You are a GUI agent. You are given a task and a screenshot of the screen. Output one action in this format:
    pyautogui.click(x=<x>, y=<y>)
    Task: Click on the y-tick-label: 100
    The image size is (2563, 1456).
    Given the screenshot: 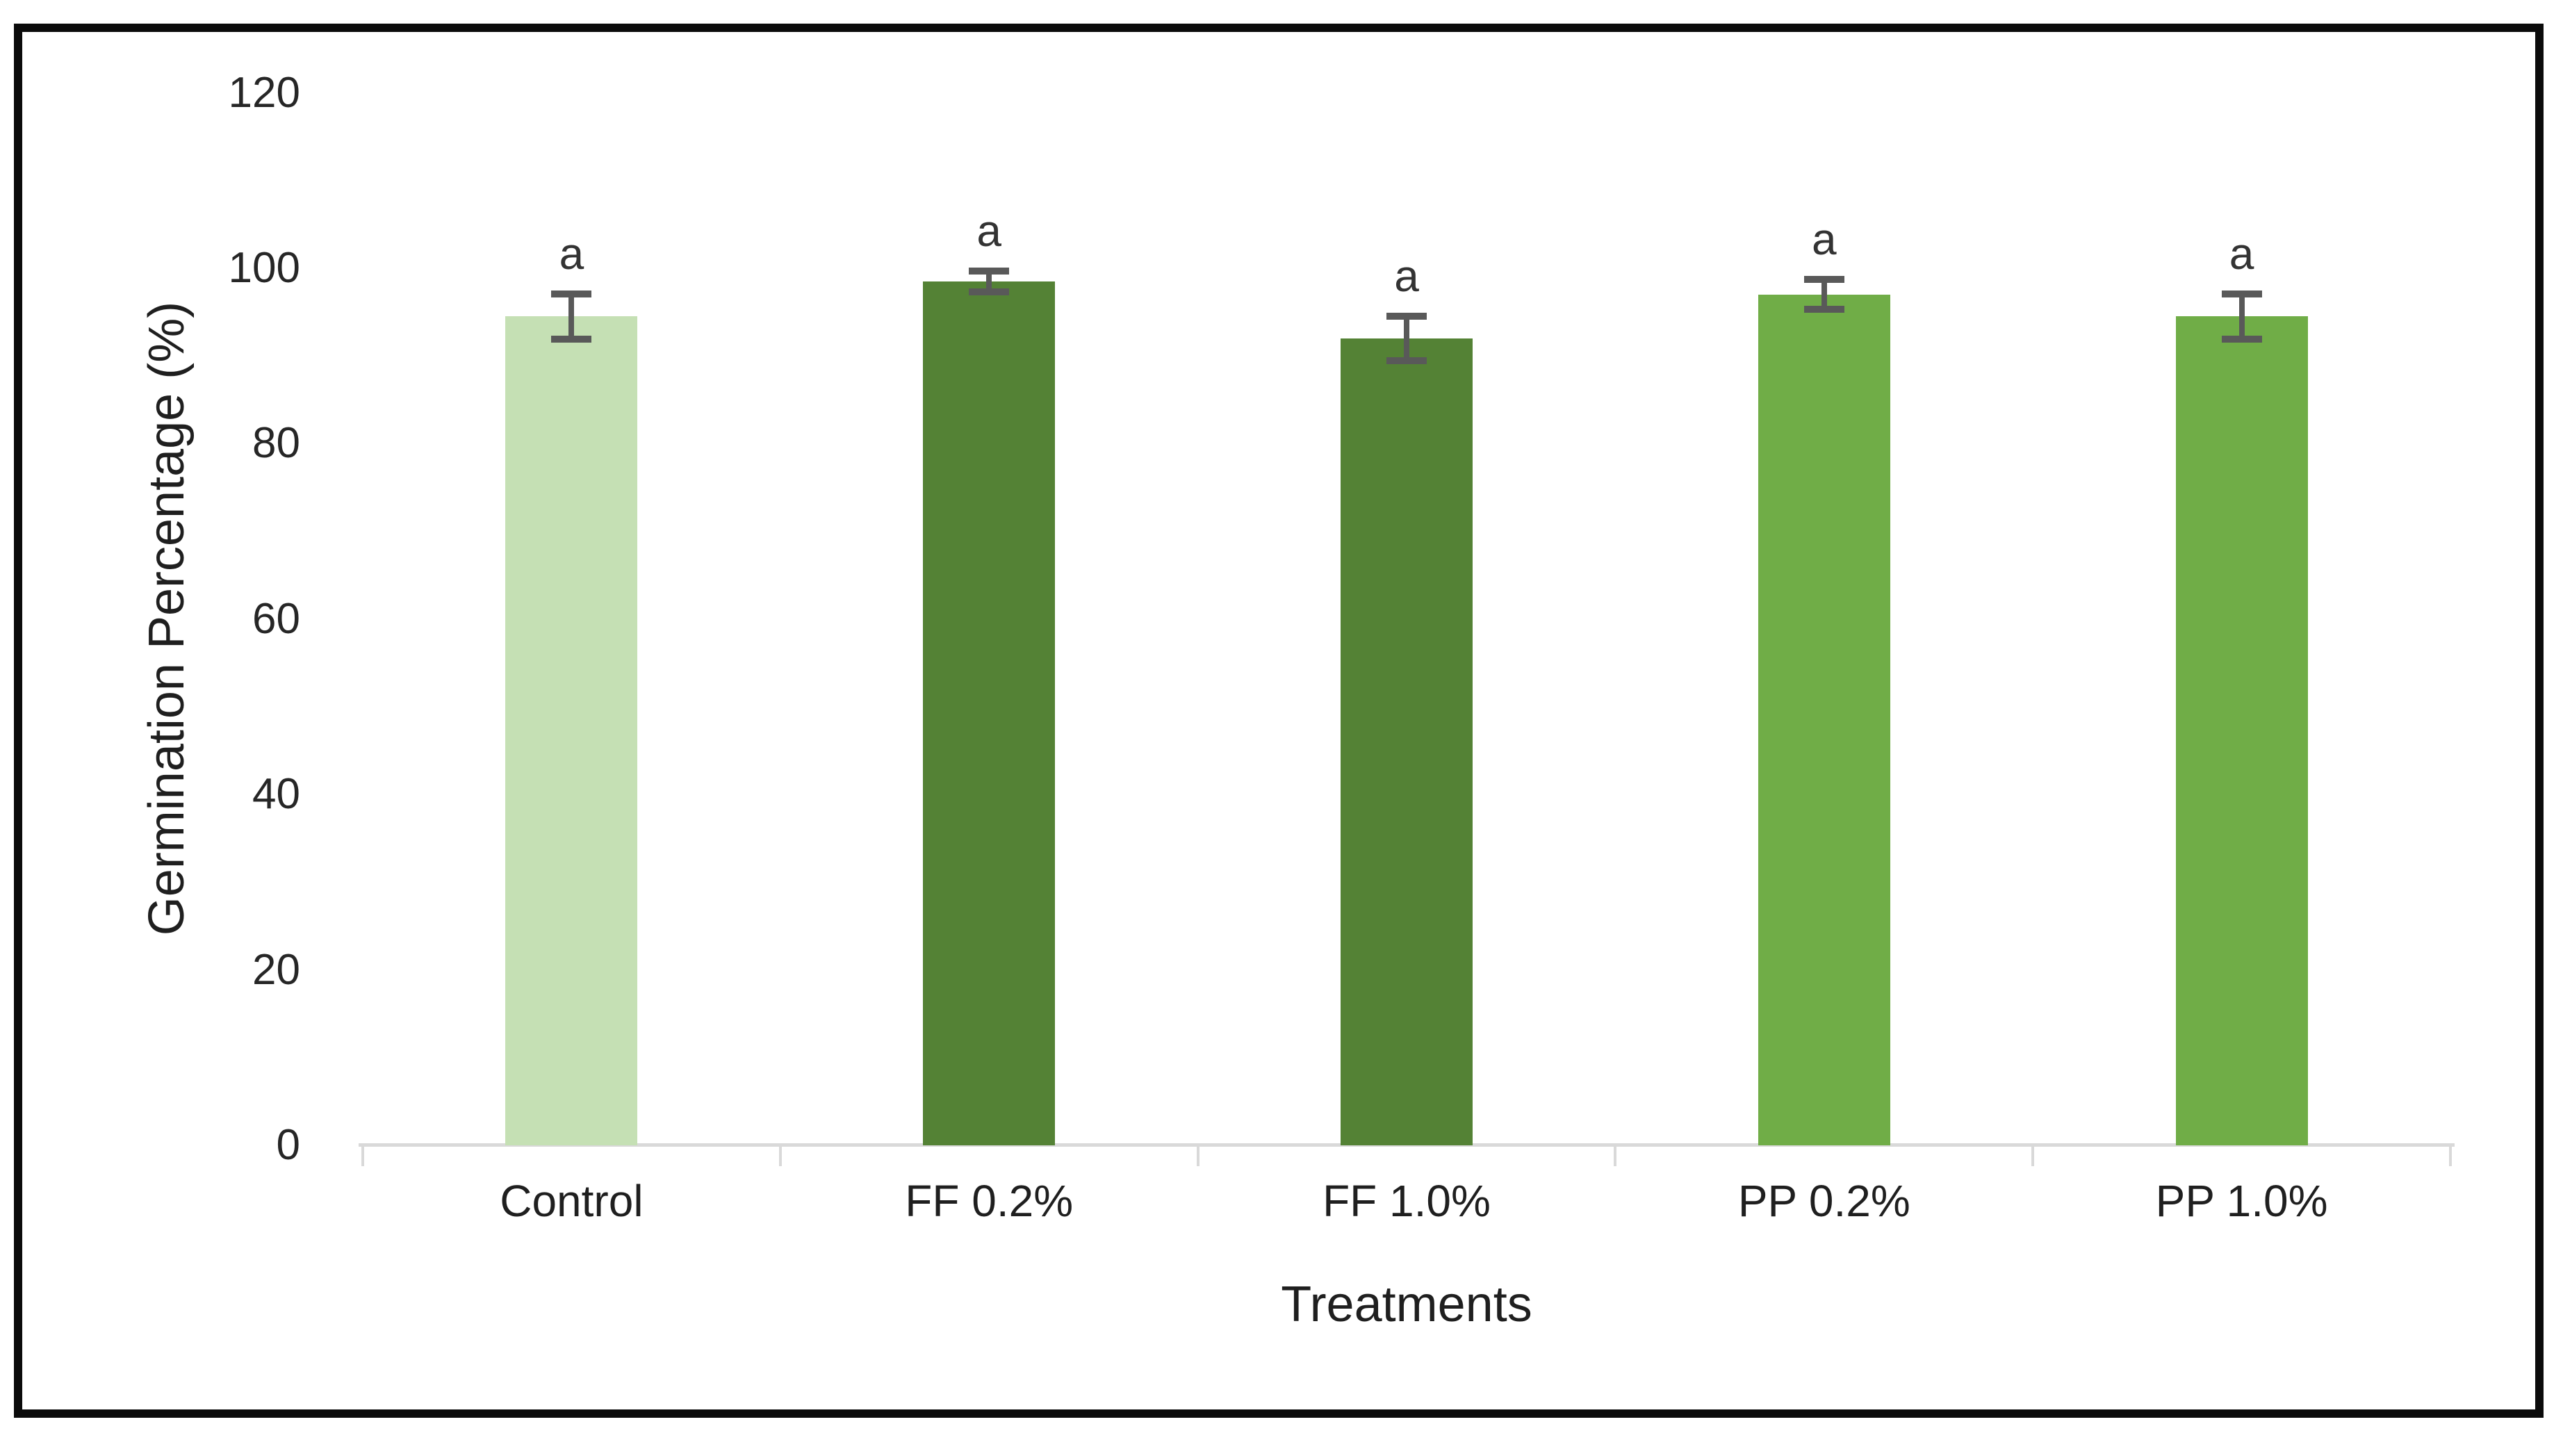 What is the action you would take?
    pyautogui.click(x=264, y=268)
    